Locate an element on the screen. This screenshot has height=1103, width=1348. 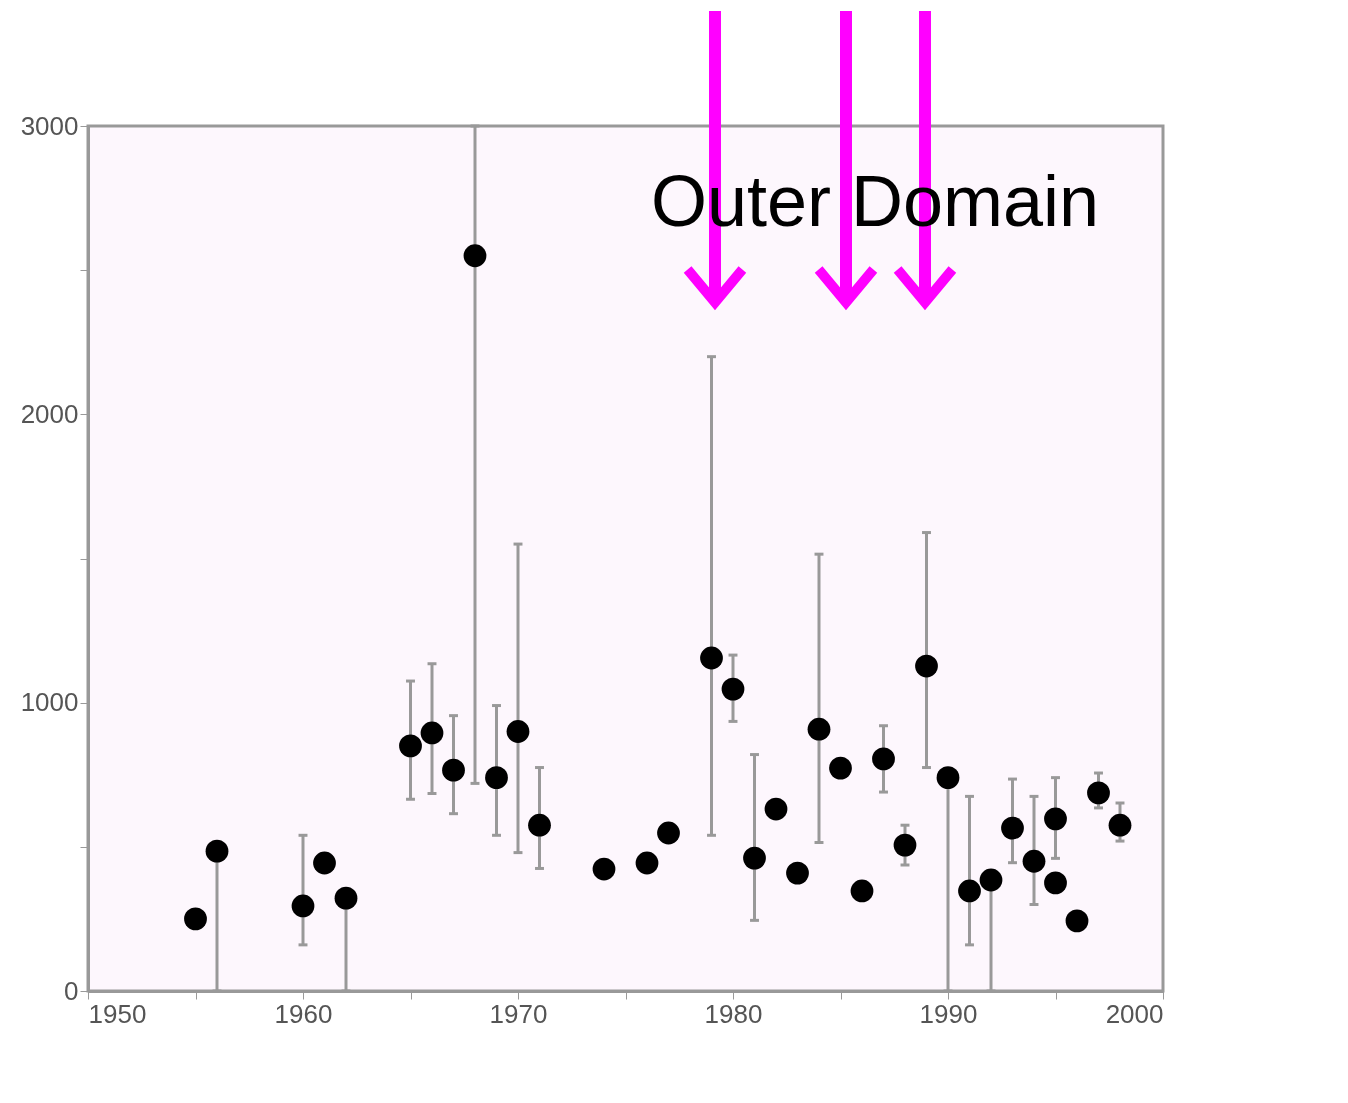
y-tick-label: 2000 is located at coordinates (49, 413).